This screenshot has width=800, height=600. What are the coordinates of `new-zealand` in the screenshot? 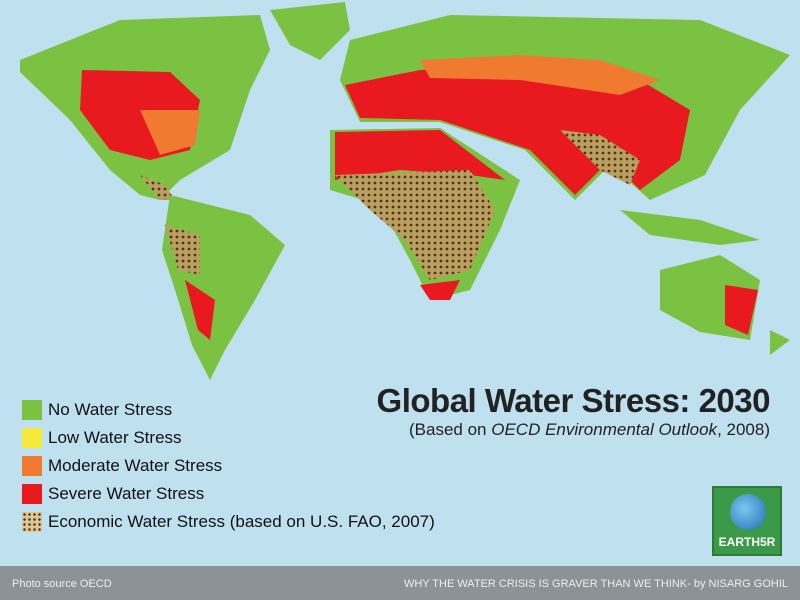 It's located at (780, 342).